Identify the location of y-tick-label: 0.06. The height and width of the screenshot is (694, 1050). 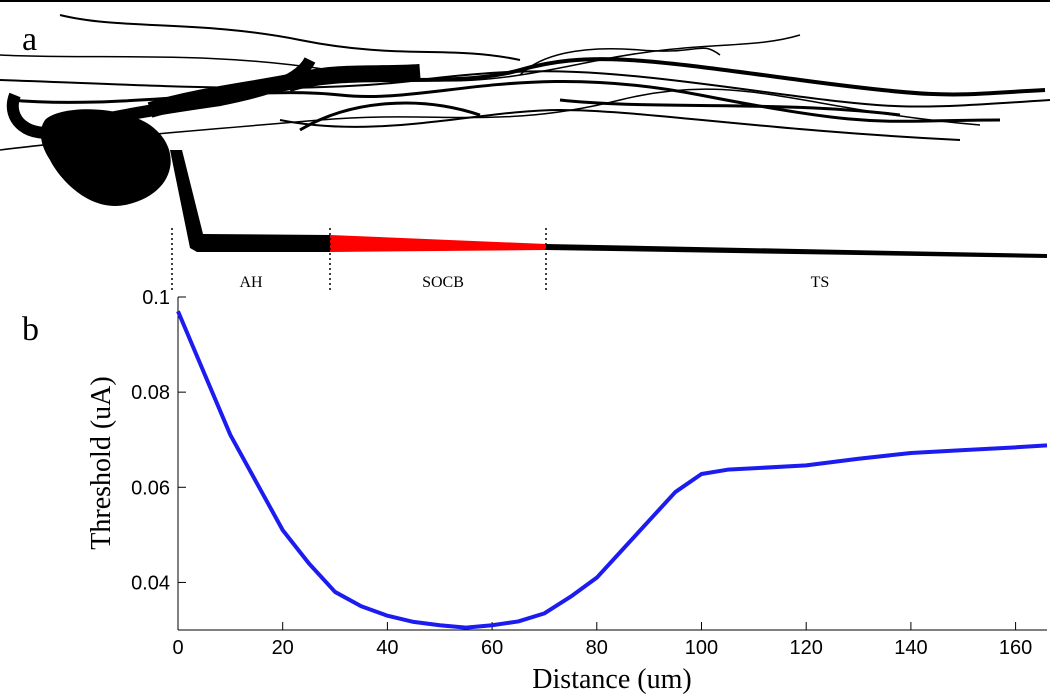
(150, 488).